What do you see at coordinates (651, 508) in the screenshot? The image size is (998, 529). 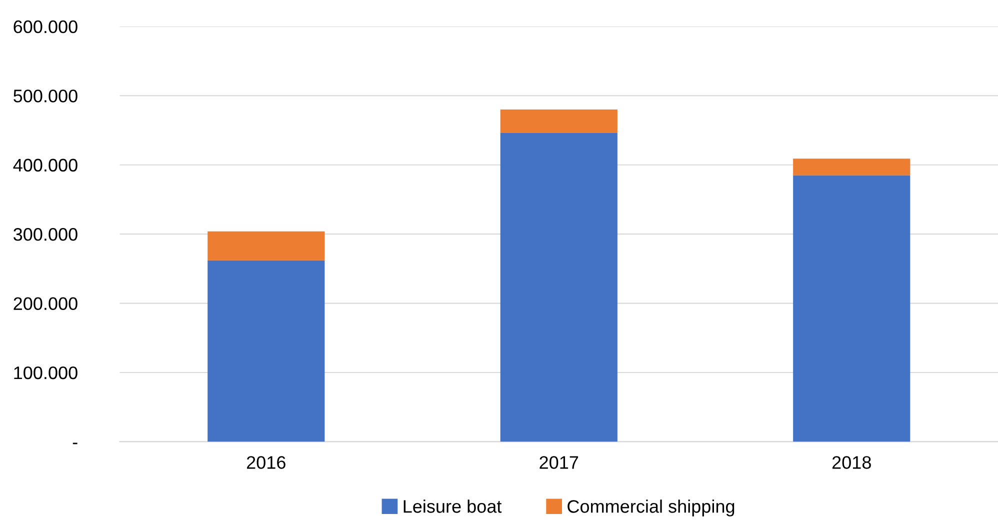 I see `legend-label: Commercial shipping` at bounding box center [651, 508].